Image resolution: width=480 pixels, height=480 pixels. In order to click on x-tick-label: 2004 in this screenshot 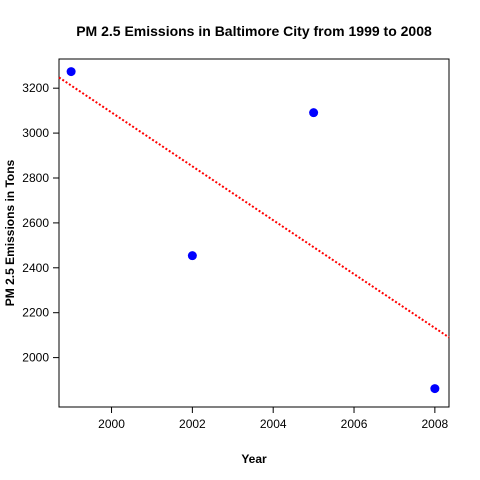, I will do `click(273, 424)`.